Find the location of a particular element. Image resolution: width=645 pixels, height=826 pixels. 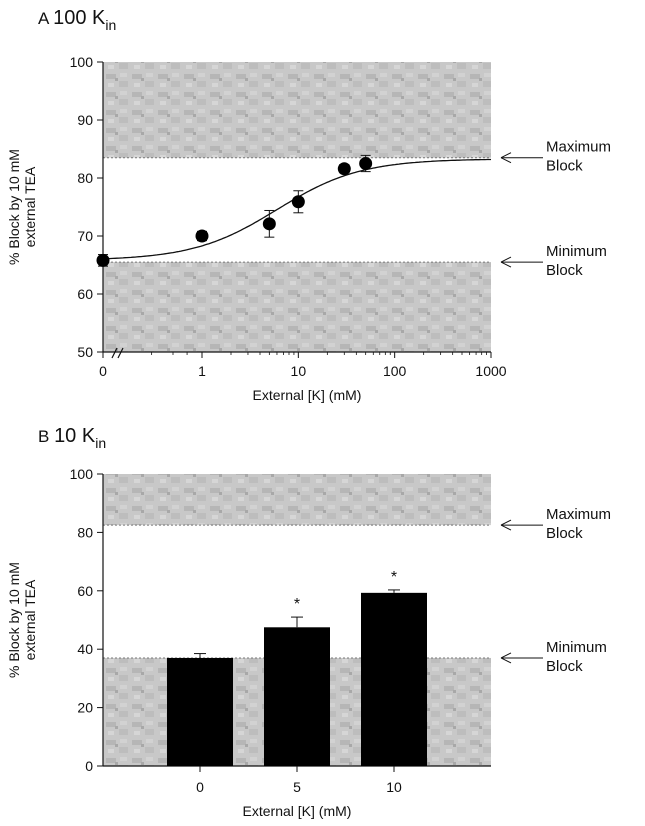

x-tick-label: 5 is located at coordinates (297, 787).